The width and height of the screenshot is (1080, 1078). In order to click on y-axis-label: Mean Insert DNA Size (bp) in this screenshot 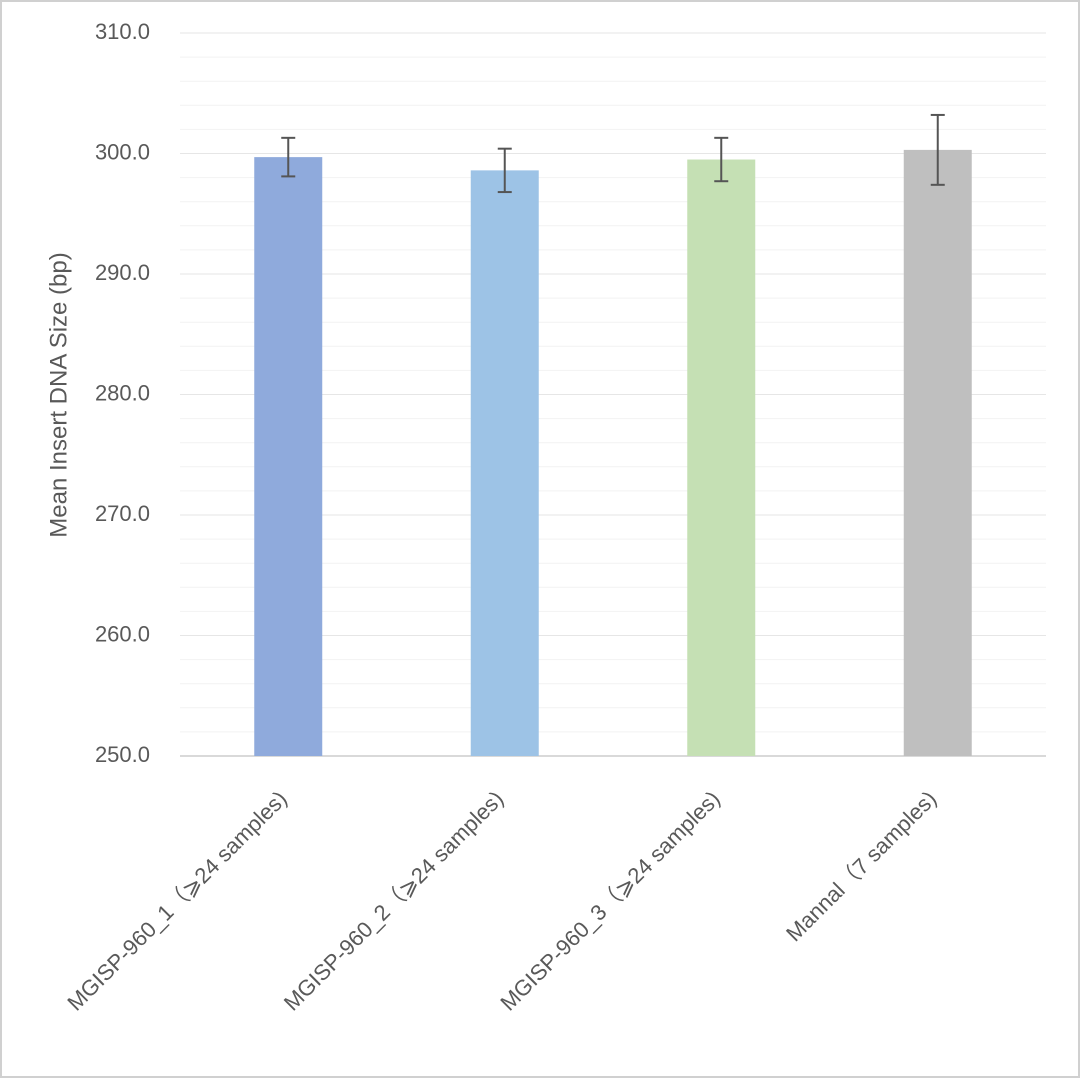, I will do `click(58, 394)`.